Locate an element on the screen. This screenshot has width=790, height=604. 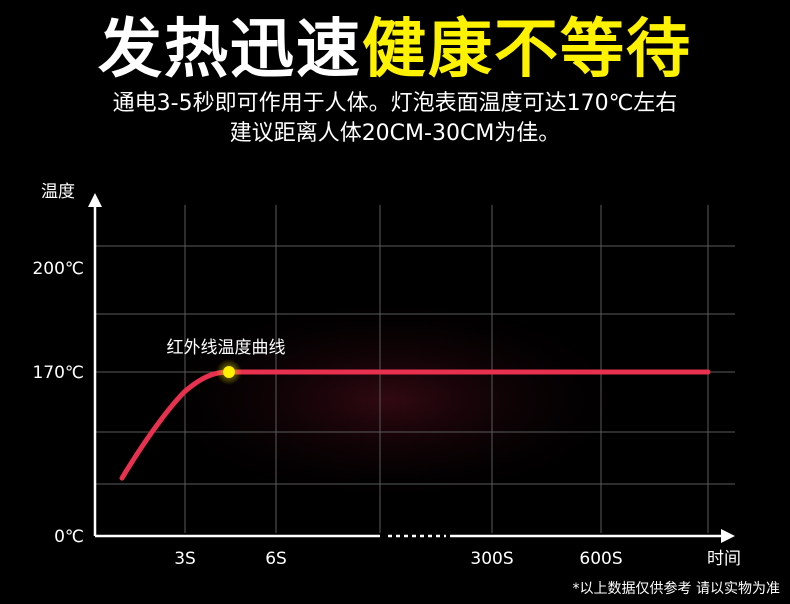
subtitle-line-1: 通电3-5秒即可作用于人体。灯泡表面温度可达170℃左右 is located at coordinates (395, 103).